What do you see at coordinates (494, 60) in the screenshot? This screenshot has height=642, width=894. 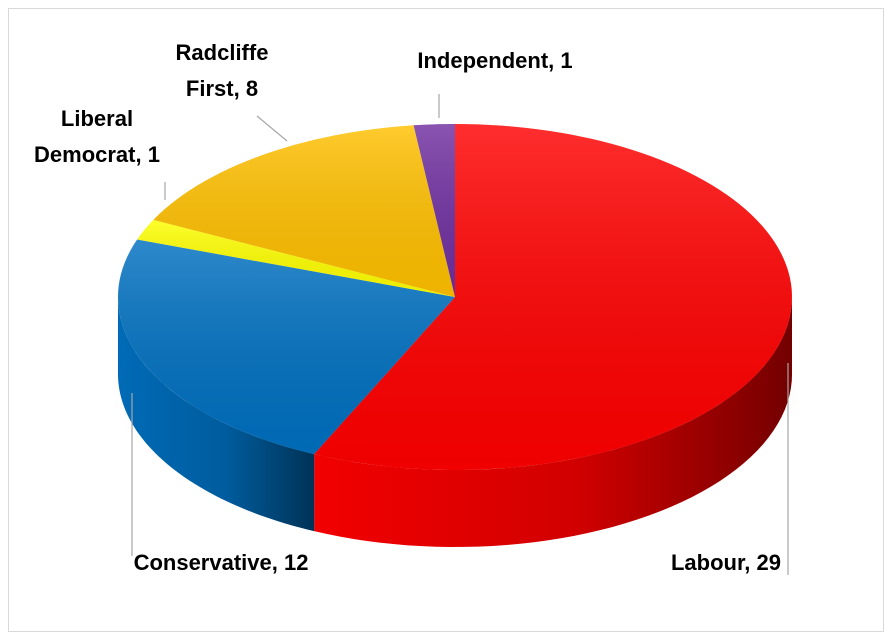 I see `data-label-independent: Independent, 1` at bounding box center [494, 60].